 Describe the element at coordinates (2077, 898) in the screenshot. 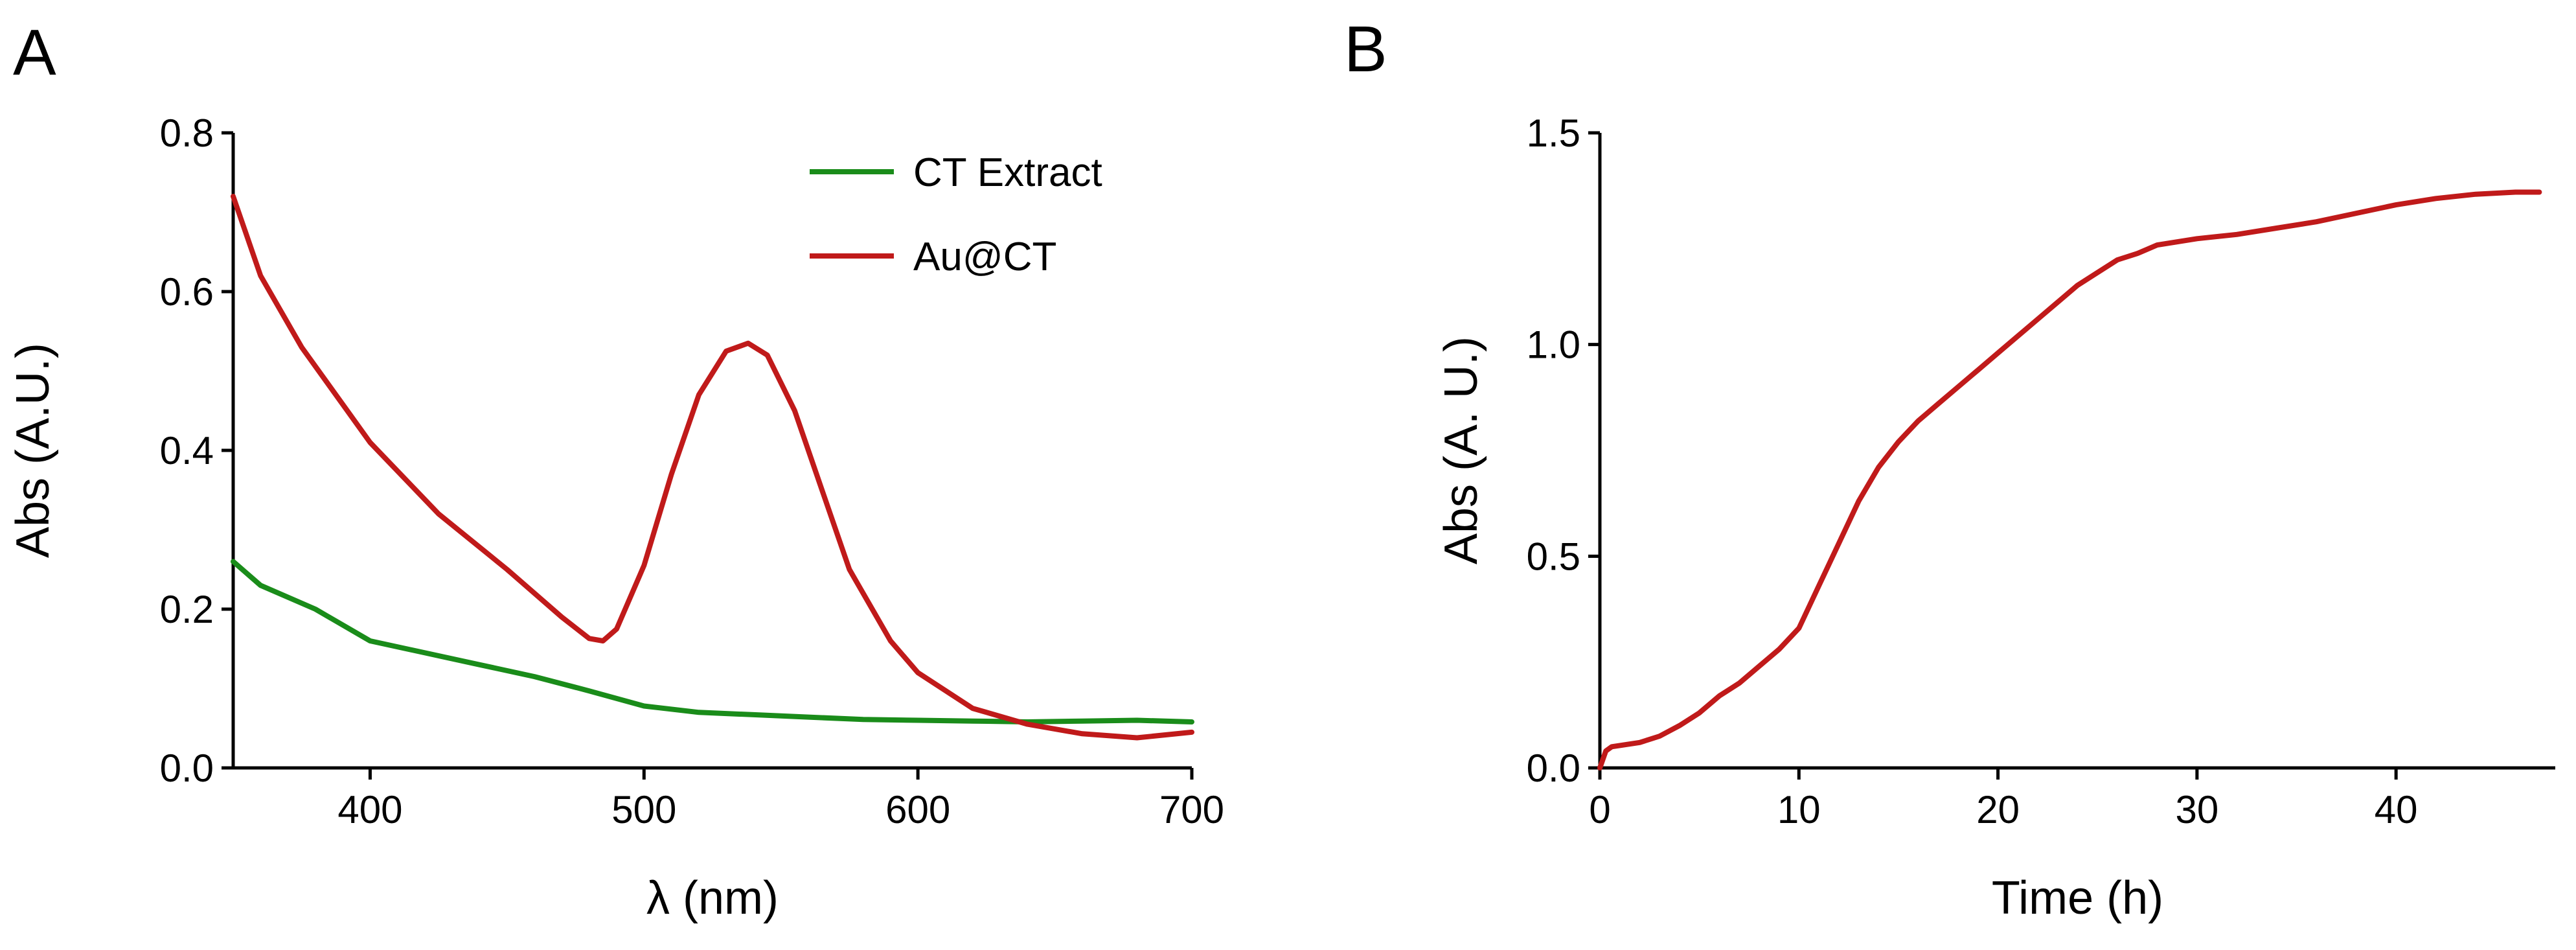

I see `x-axis-label-b: Time (h)` at that location.